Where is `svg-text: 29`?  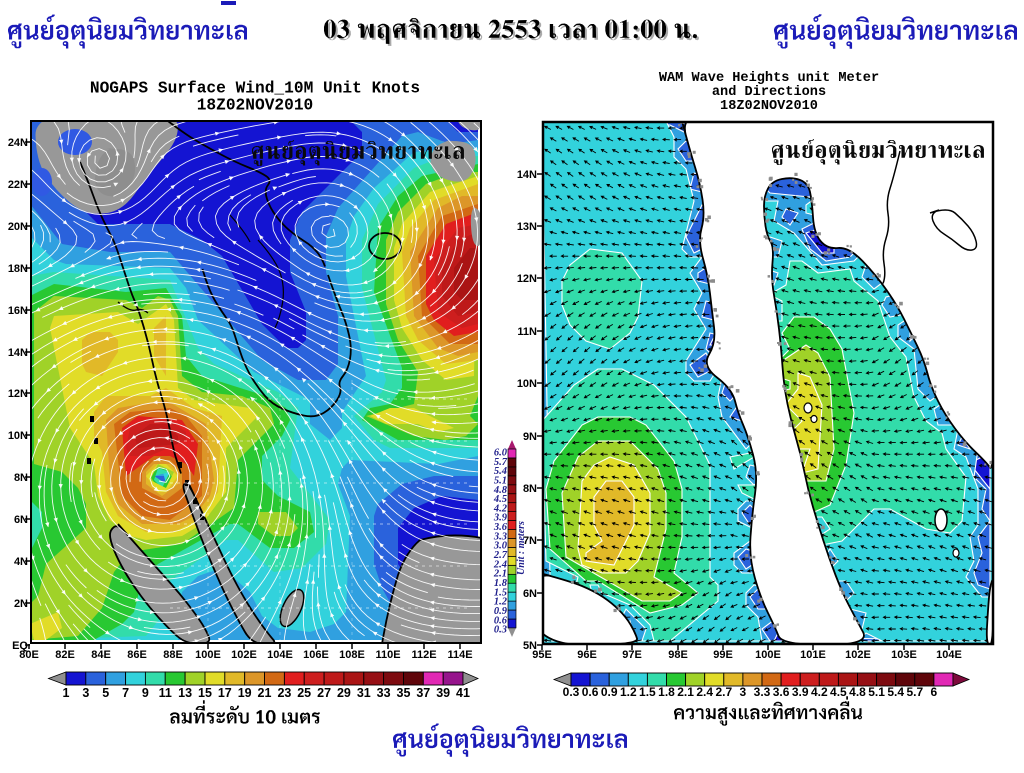 svg-text: 29 is located at coordinates (344, 693).